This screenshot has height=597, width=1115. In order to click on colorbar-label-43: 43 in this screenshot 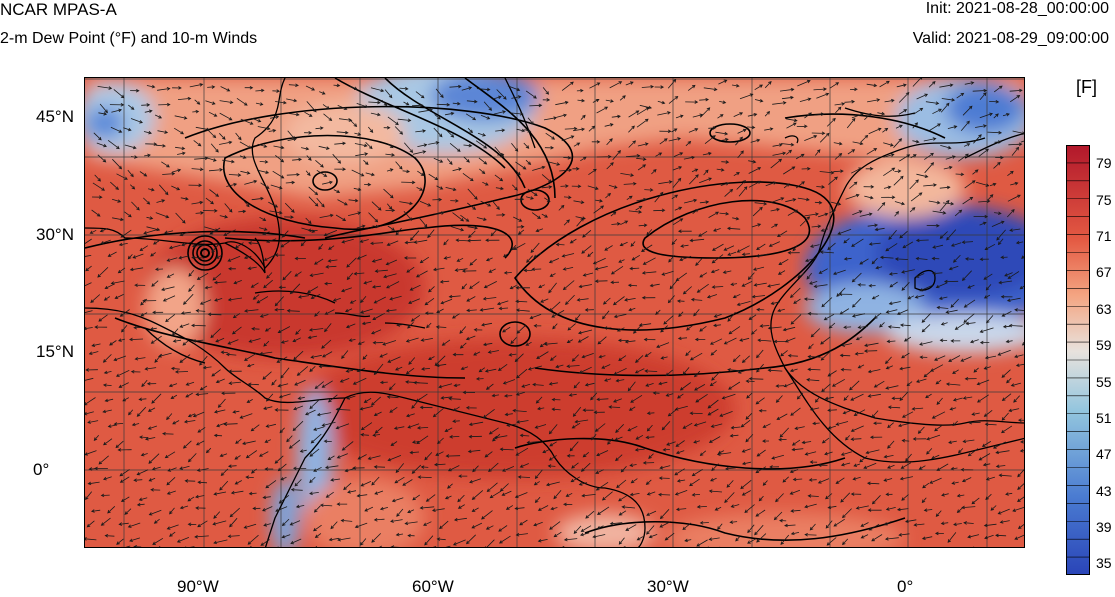, I will do `click(1104, 491)`.